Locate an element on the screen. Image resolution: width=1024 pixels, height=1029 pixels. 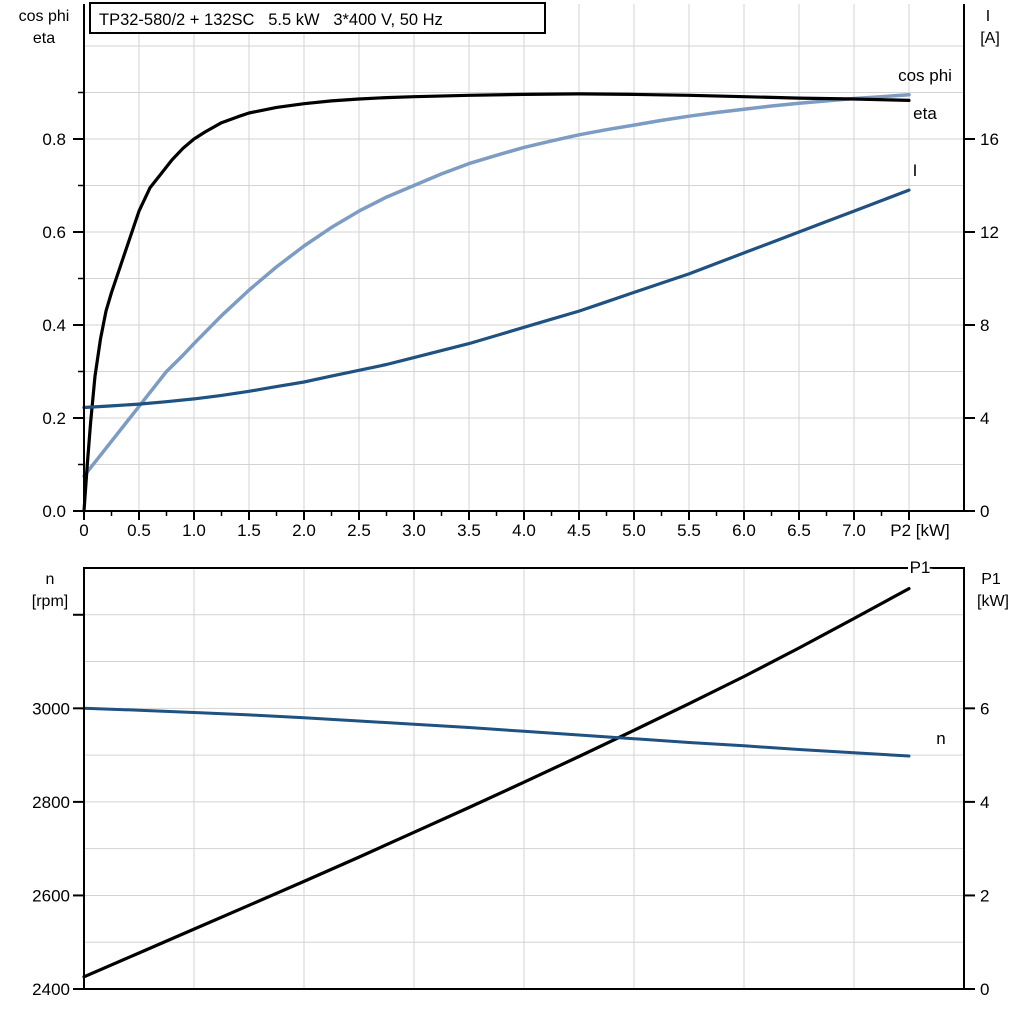
x-tick-label: 5.5 is located at coordinates (689, 530).